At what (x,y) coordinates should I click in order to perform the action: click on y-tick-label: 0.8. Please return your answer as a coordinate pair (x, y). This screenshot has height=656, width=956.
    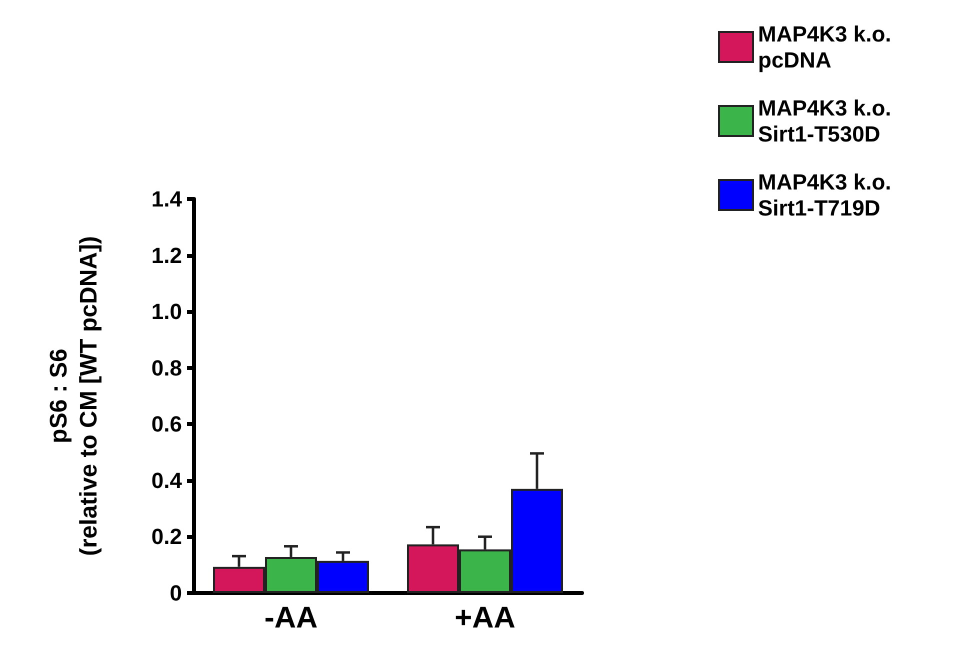
    Looking at the image, I should click on (166, 367).